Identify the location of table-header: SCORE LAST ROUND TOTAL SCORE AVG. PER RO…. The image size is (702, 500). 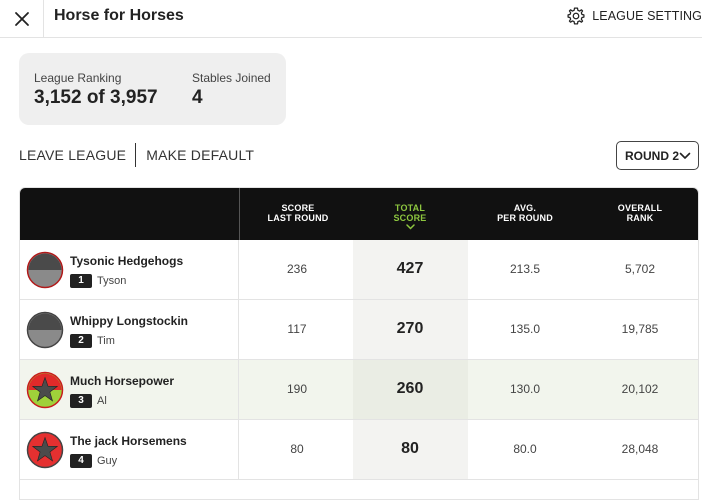
(359, 214).